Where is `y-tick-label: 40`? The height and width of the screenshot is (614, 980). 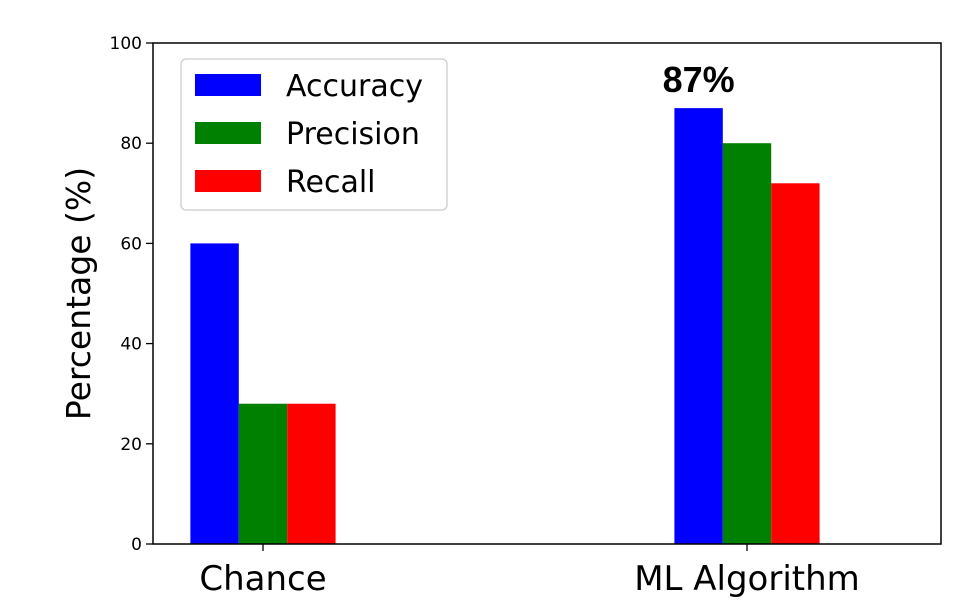
y-tick-label: 40 is located at coordinates (131, 345).